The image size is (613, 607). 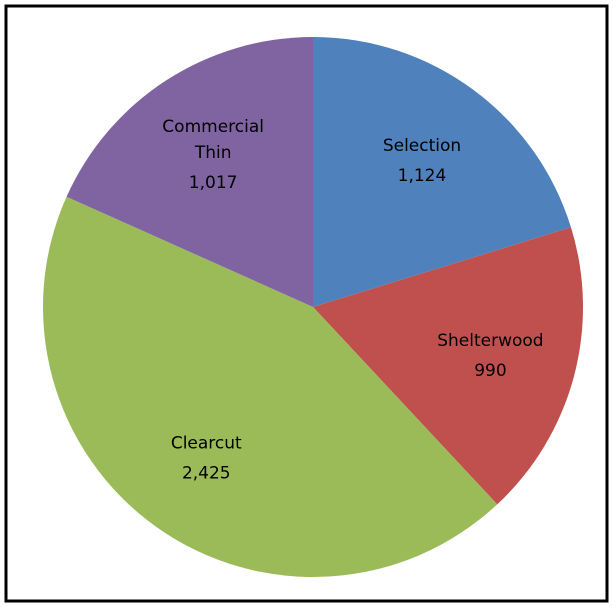 I want to click on value-label: 990, so click(x=490, y=371).